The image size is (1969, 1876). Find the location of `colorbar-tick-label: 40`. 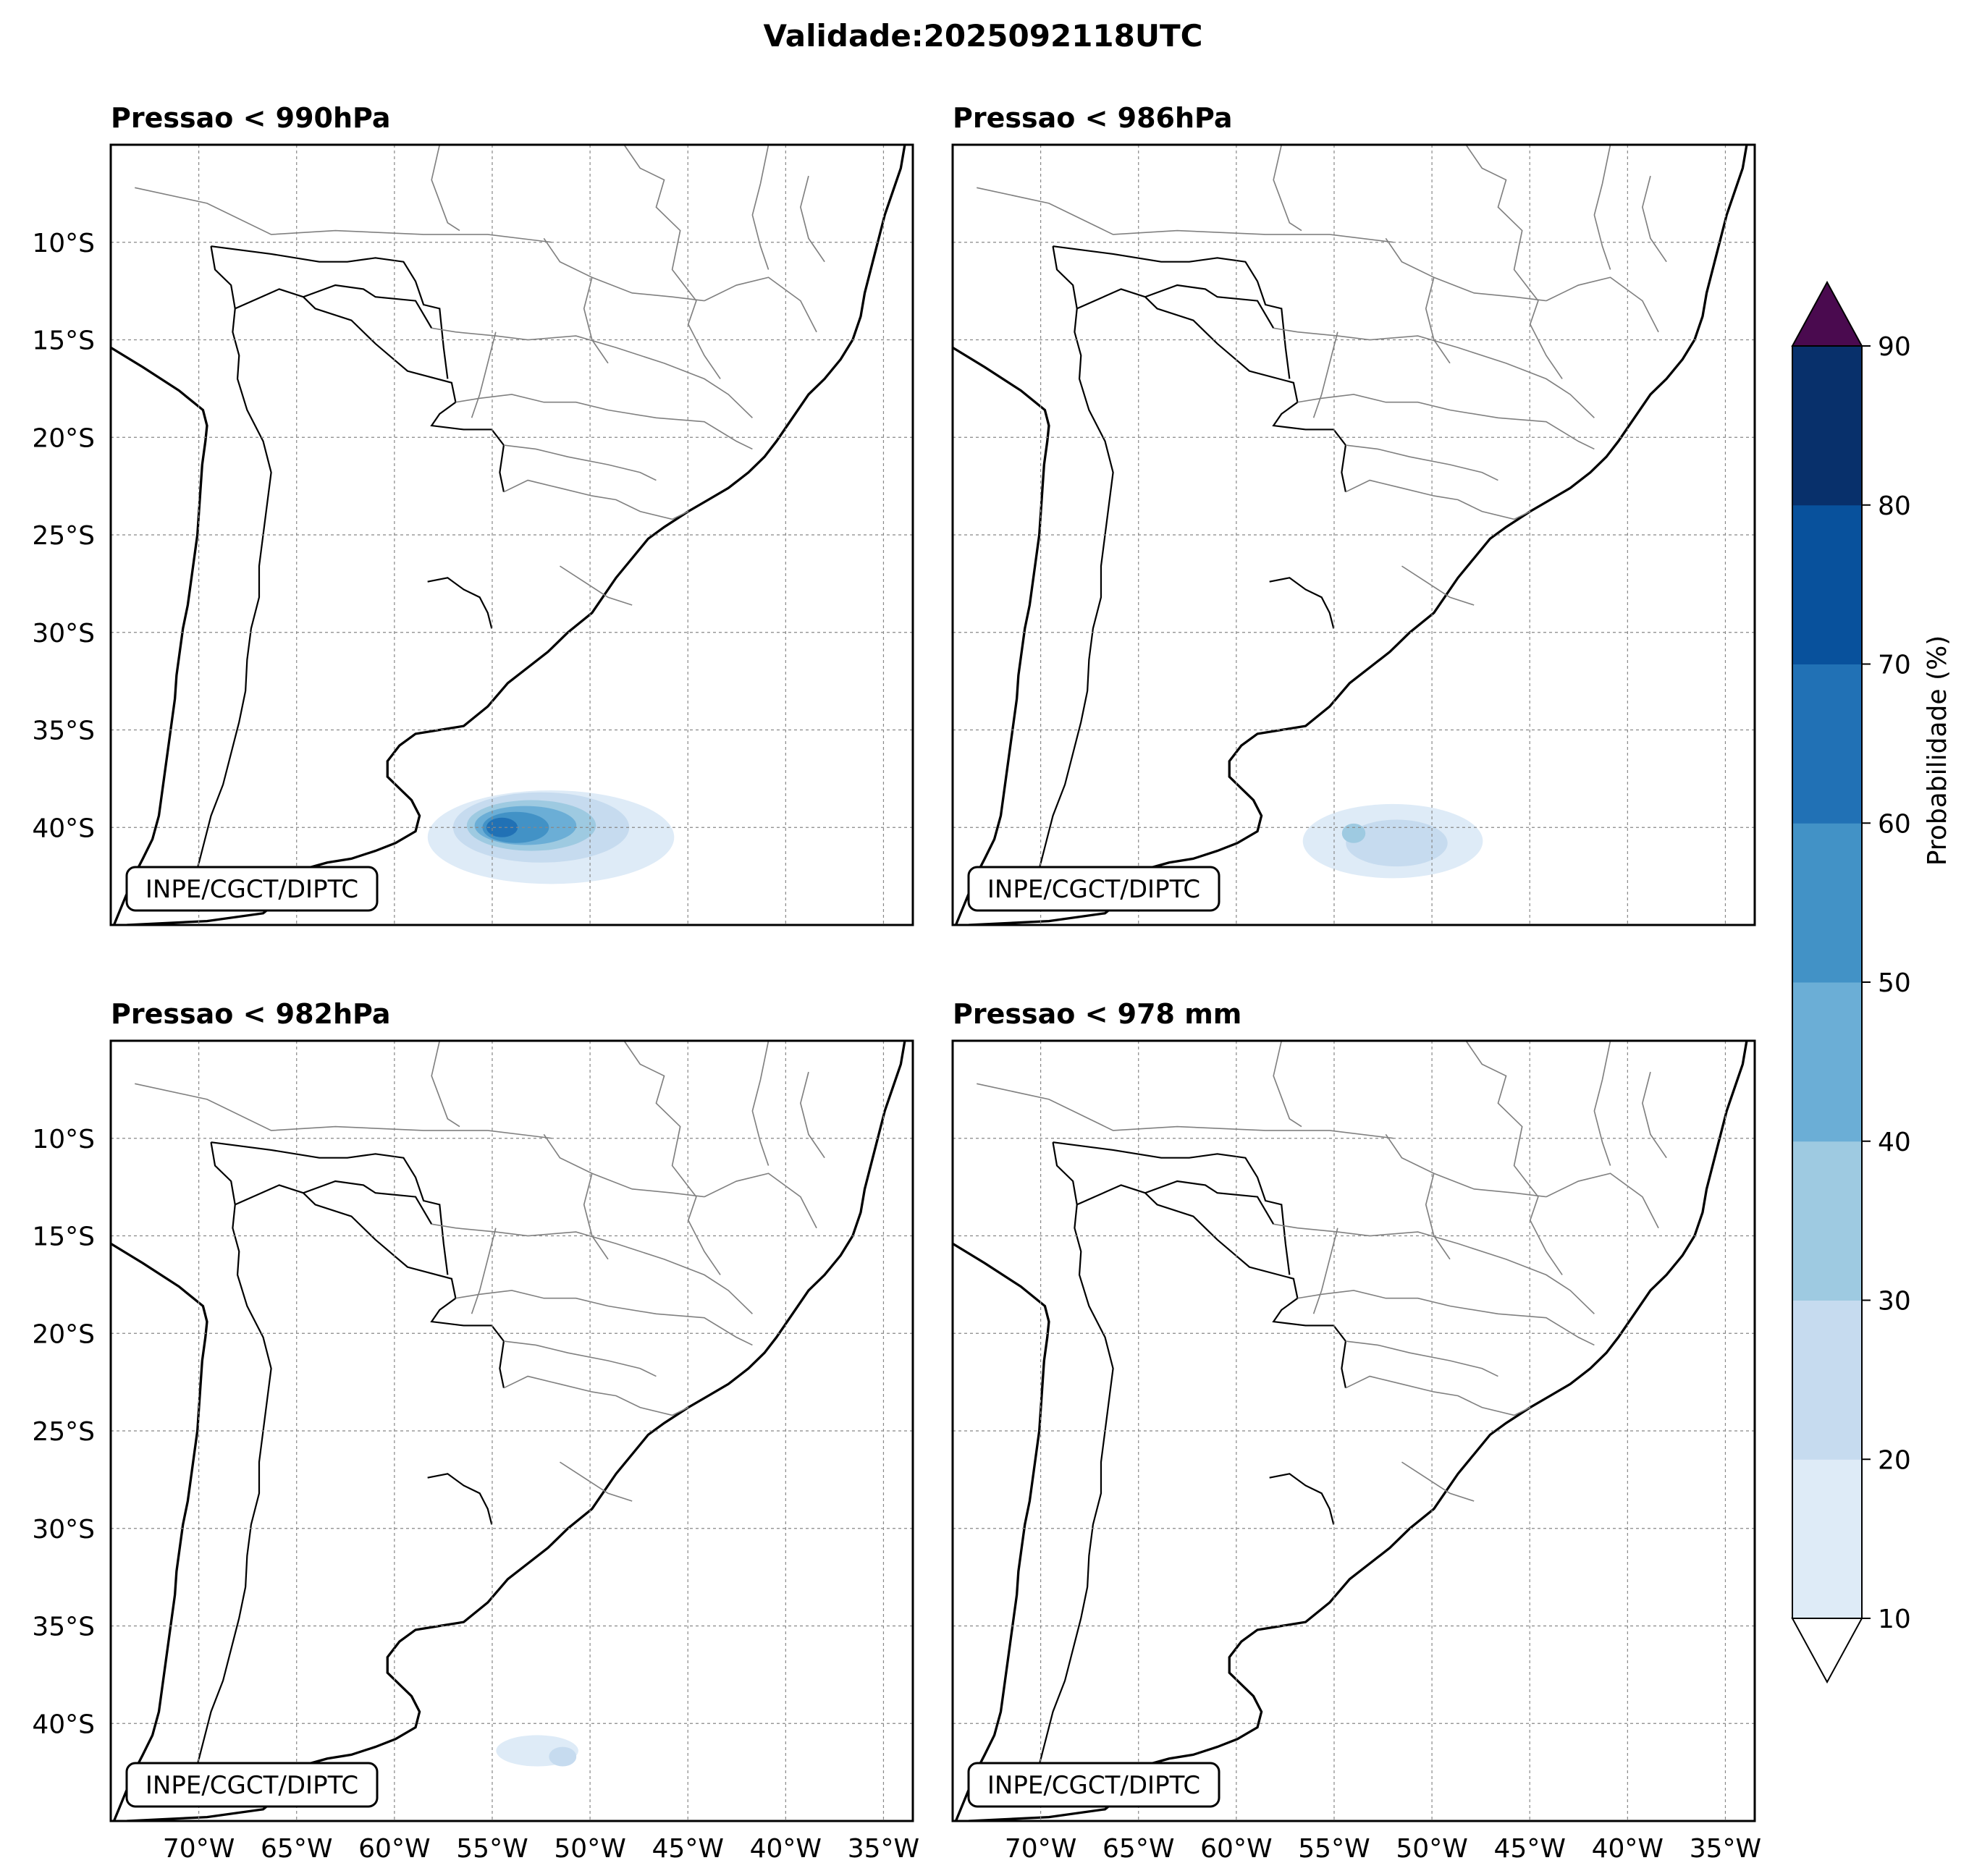

colorbar-tick-label: 40 is located at coordinates (1894, 1142).